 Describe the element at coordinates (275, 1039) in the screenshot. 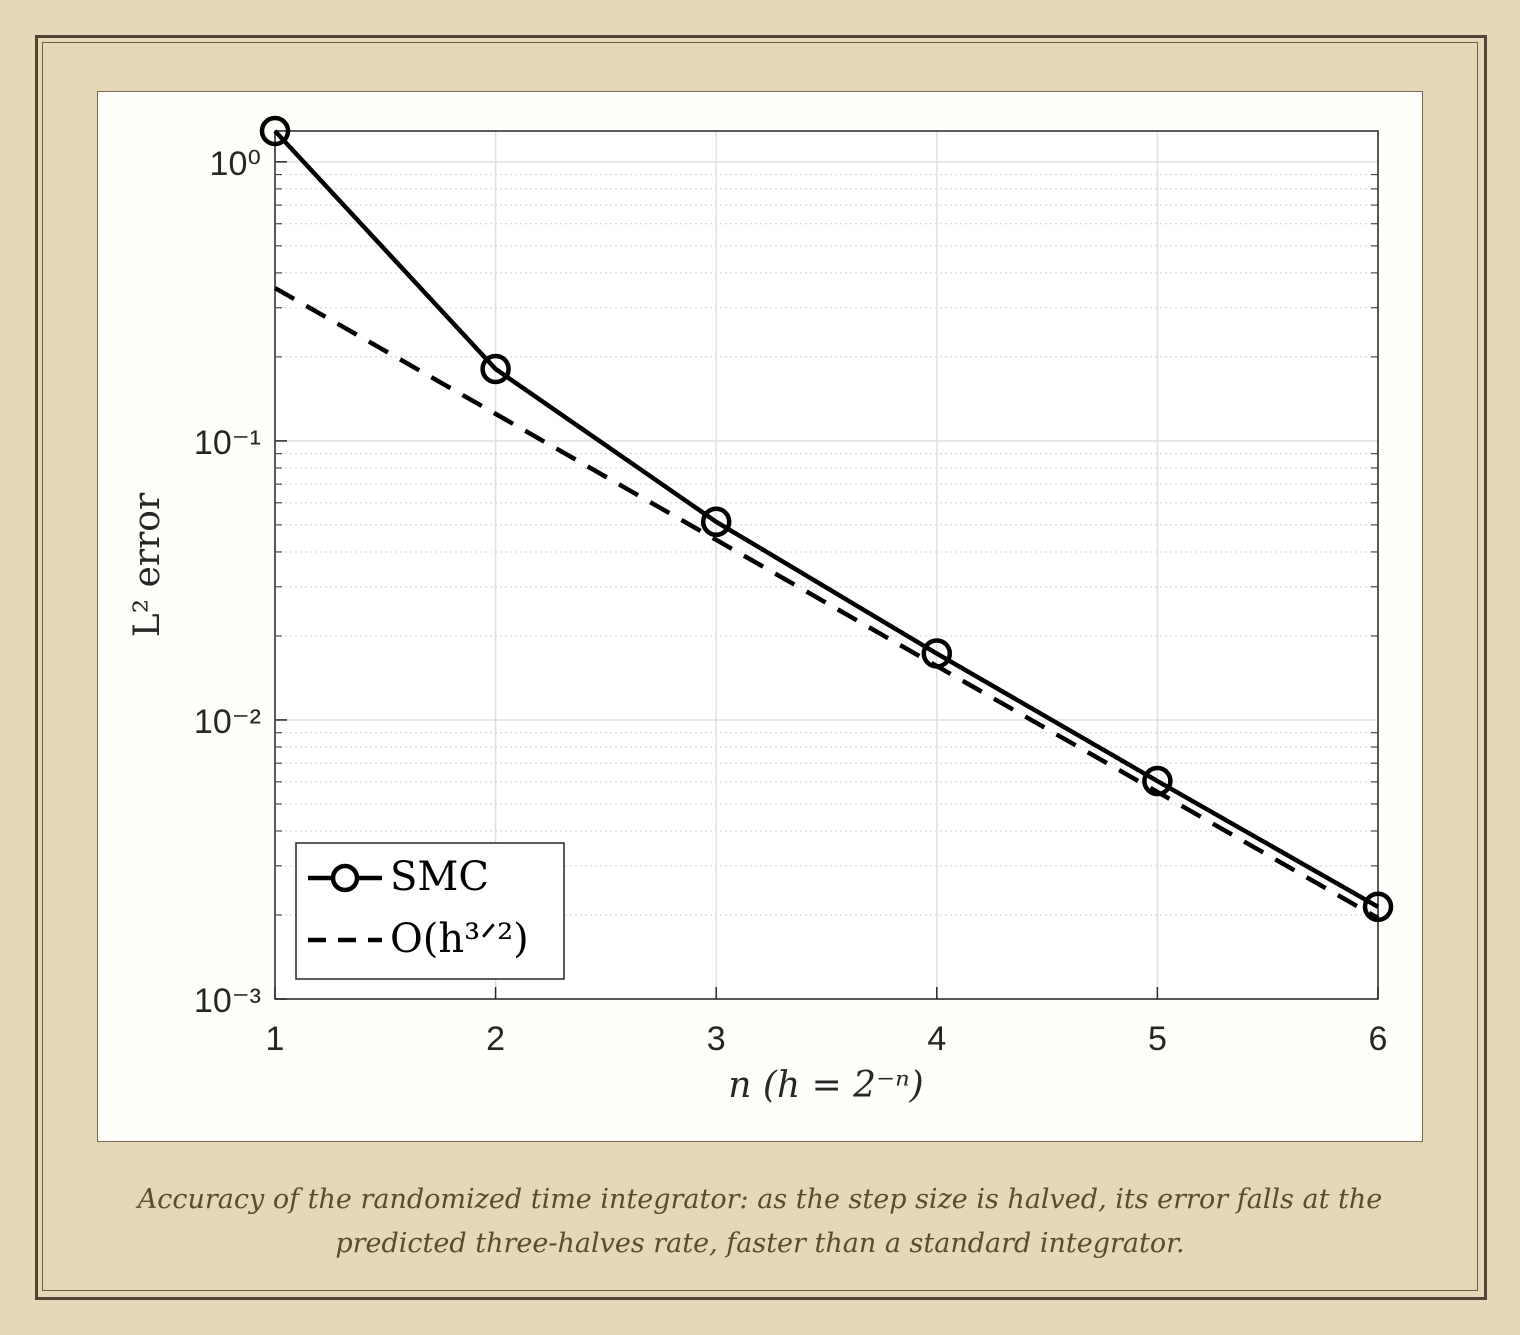

I see `x-tick-label: 1` at that location.